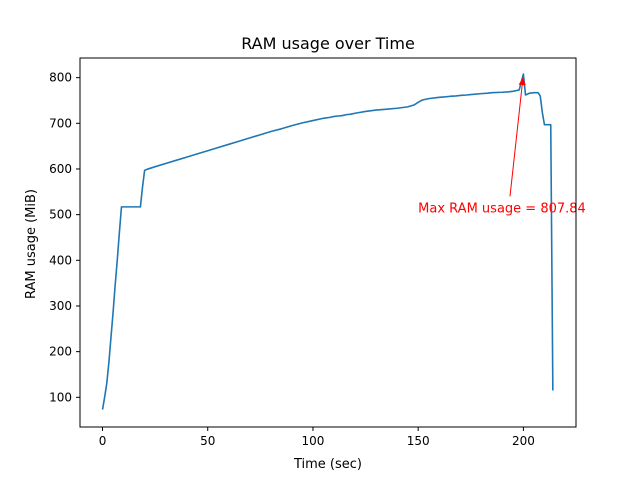  Describe the element at coordinates (502, 146) in the screenshot. I see `annotation-group: Max RAM usage = 807.84` at that location.